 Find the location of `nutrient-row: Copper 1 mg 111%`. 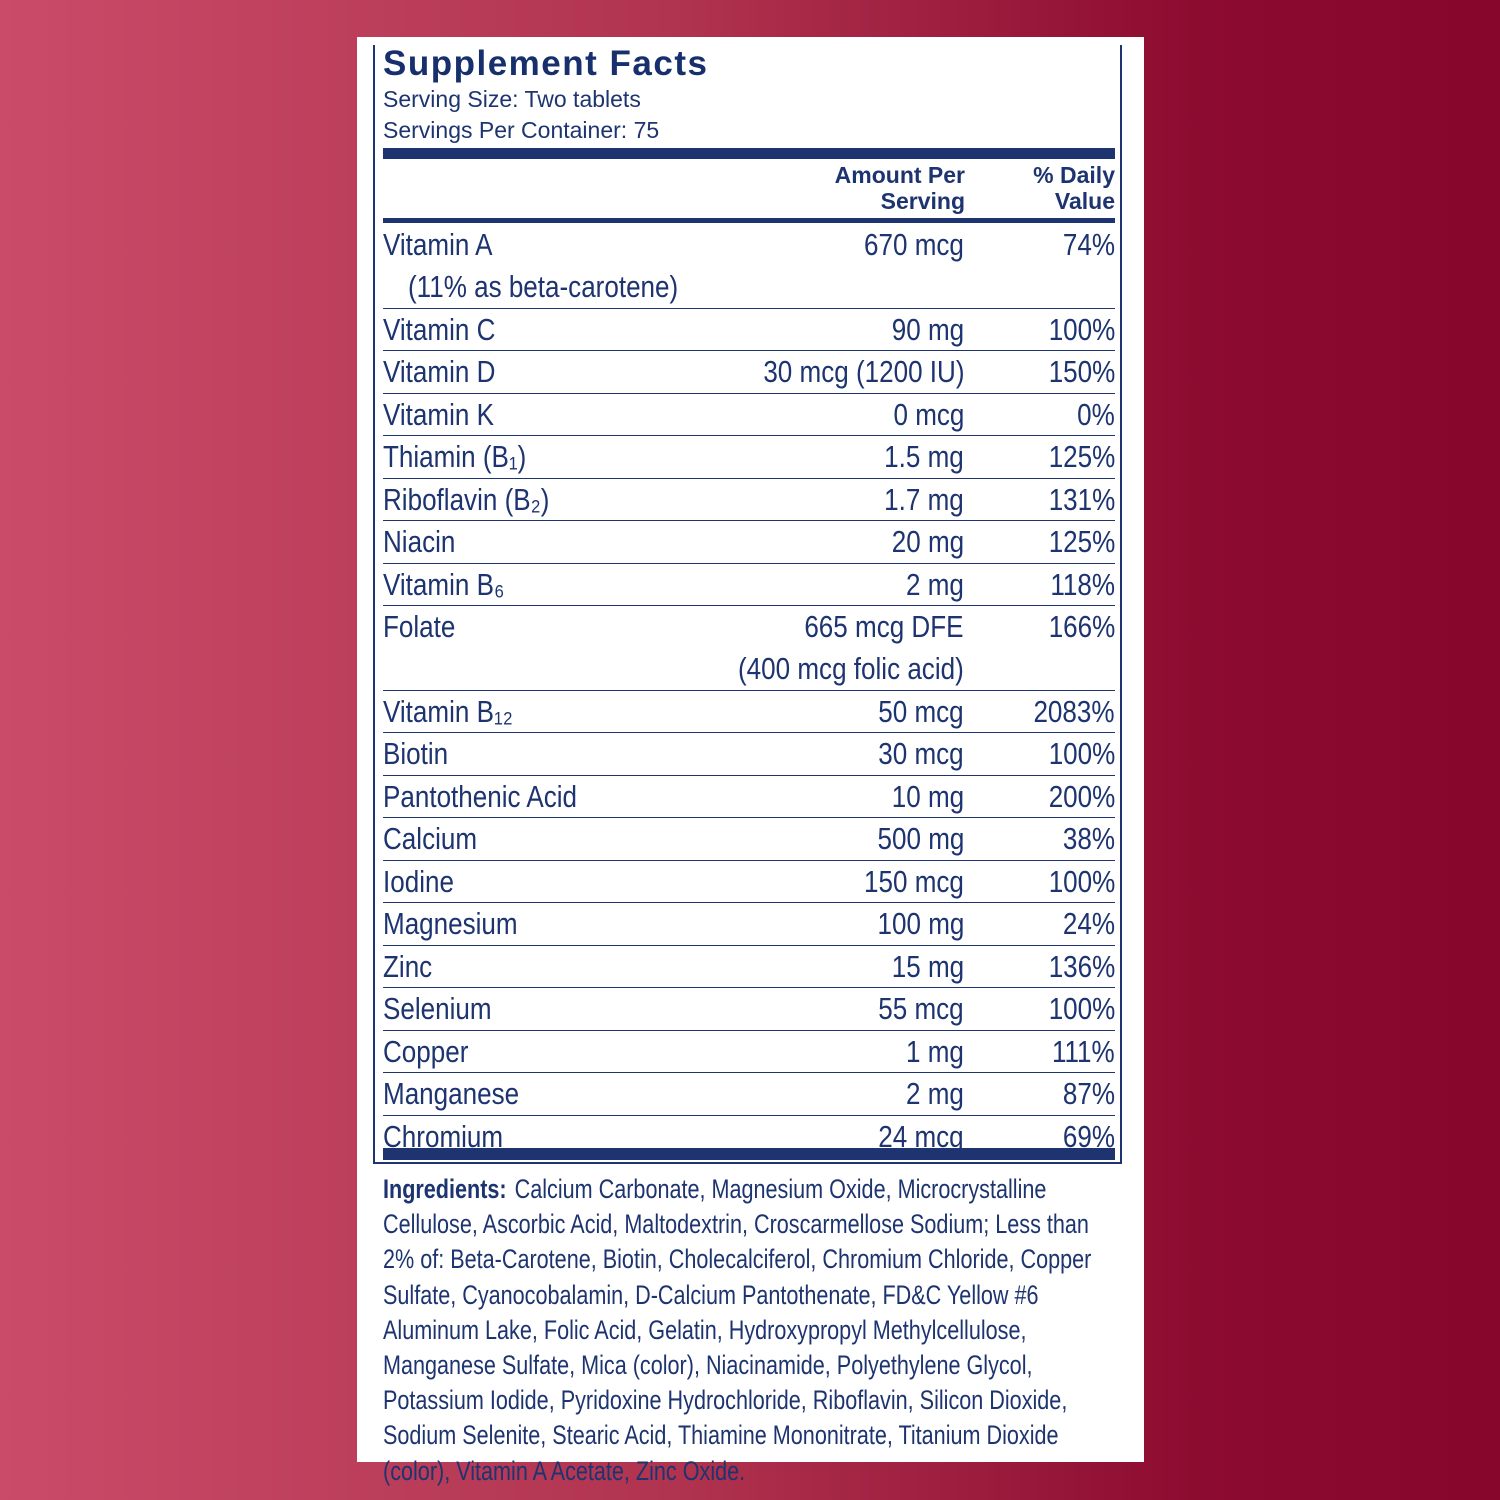

nutrient-row: Copper 1 mg 111% is located at coordinates (749, 1052).